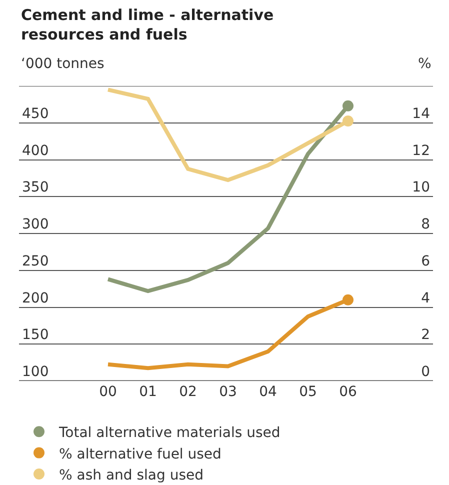  I want to click on y-axis-title: ‘000 tonnes, so click(62, 64).